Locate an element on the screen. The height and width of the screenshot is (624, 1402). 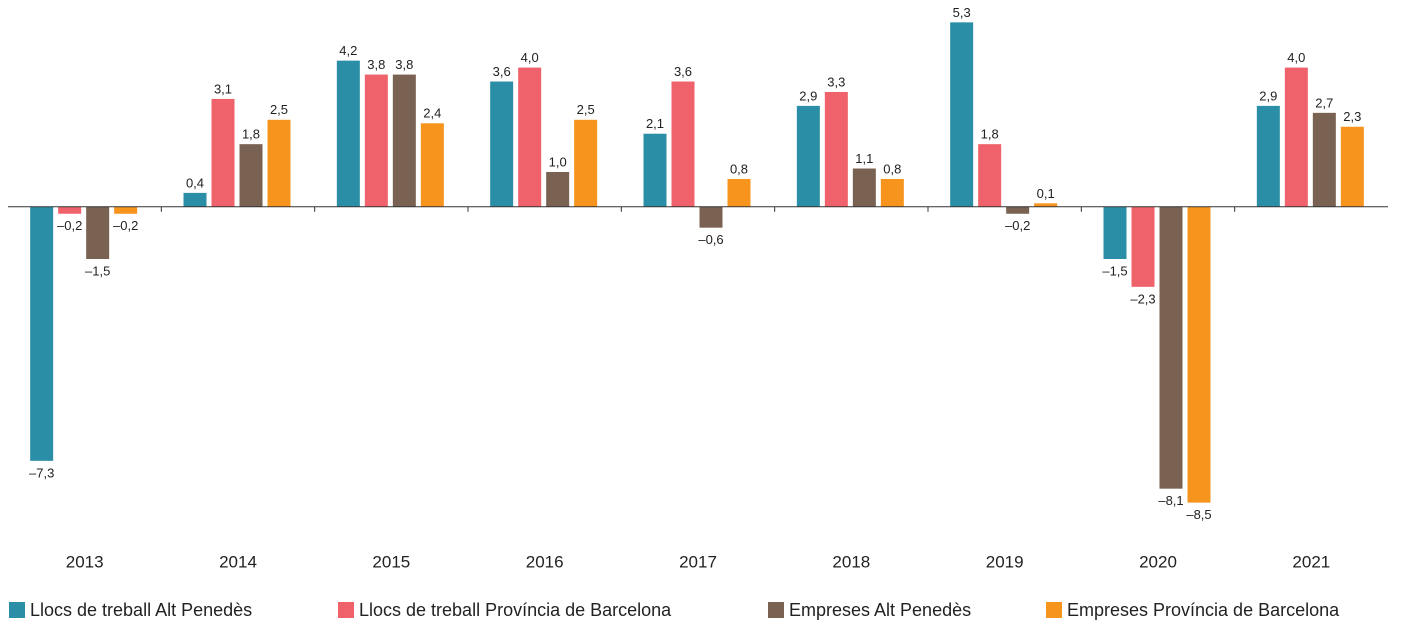
value-label: 2,1 is located at coordinates (655, 123).